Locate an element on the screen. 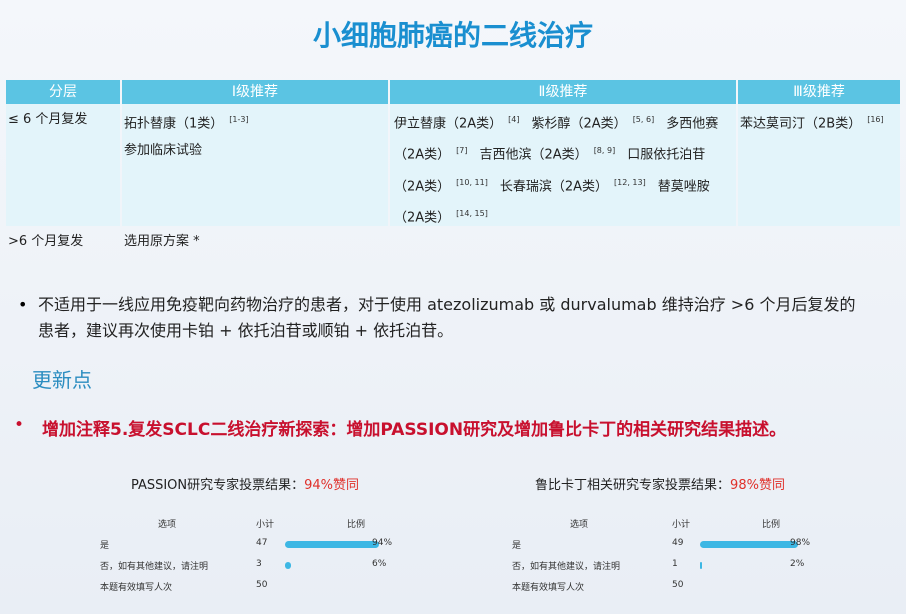 The width and height of the screenshot is (906, 614). treatment: 选用原方案 * is located at coordinates (162, 241).